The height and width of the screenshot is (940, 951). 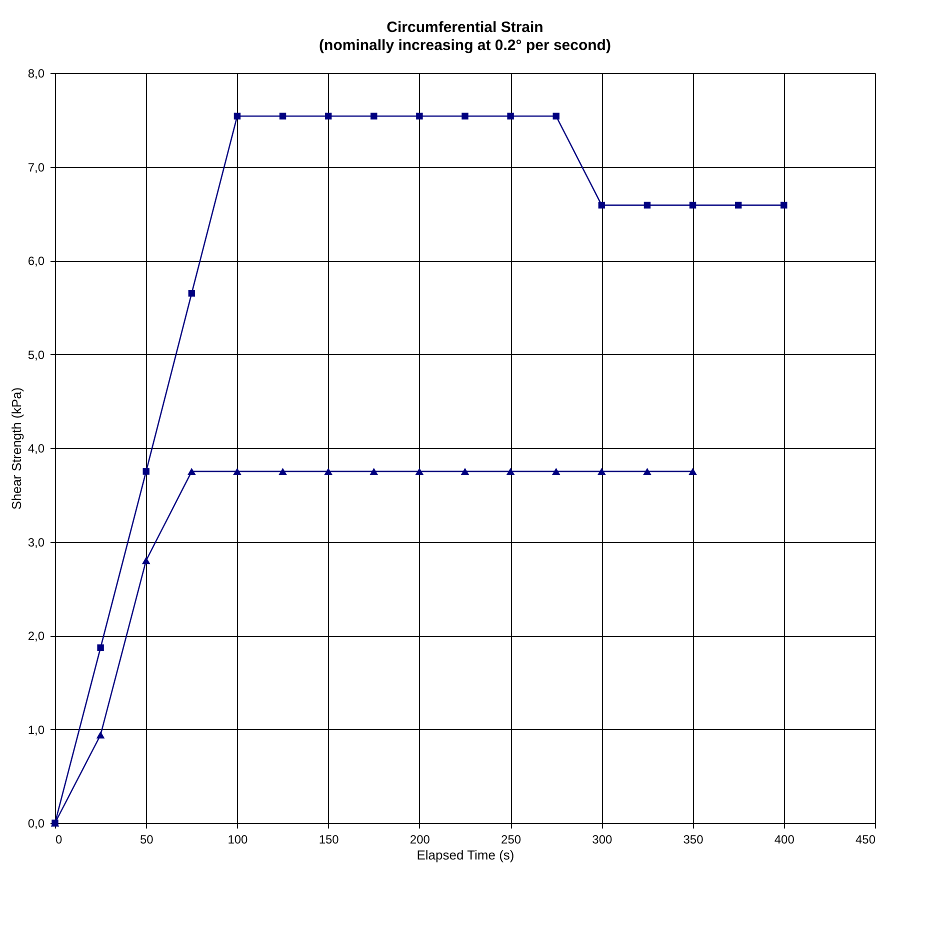 I want to click on y-axis-title: Shear Strength (kPa), so click(x=16, y=448).